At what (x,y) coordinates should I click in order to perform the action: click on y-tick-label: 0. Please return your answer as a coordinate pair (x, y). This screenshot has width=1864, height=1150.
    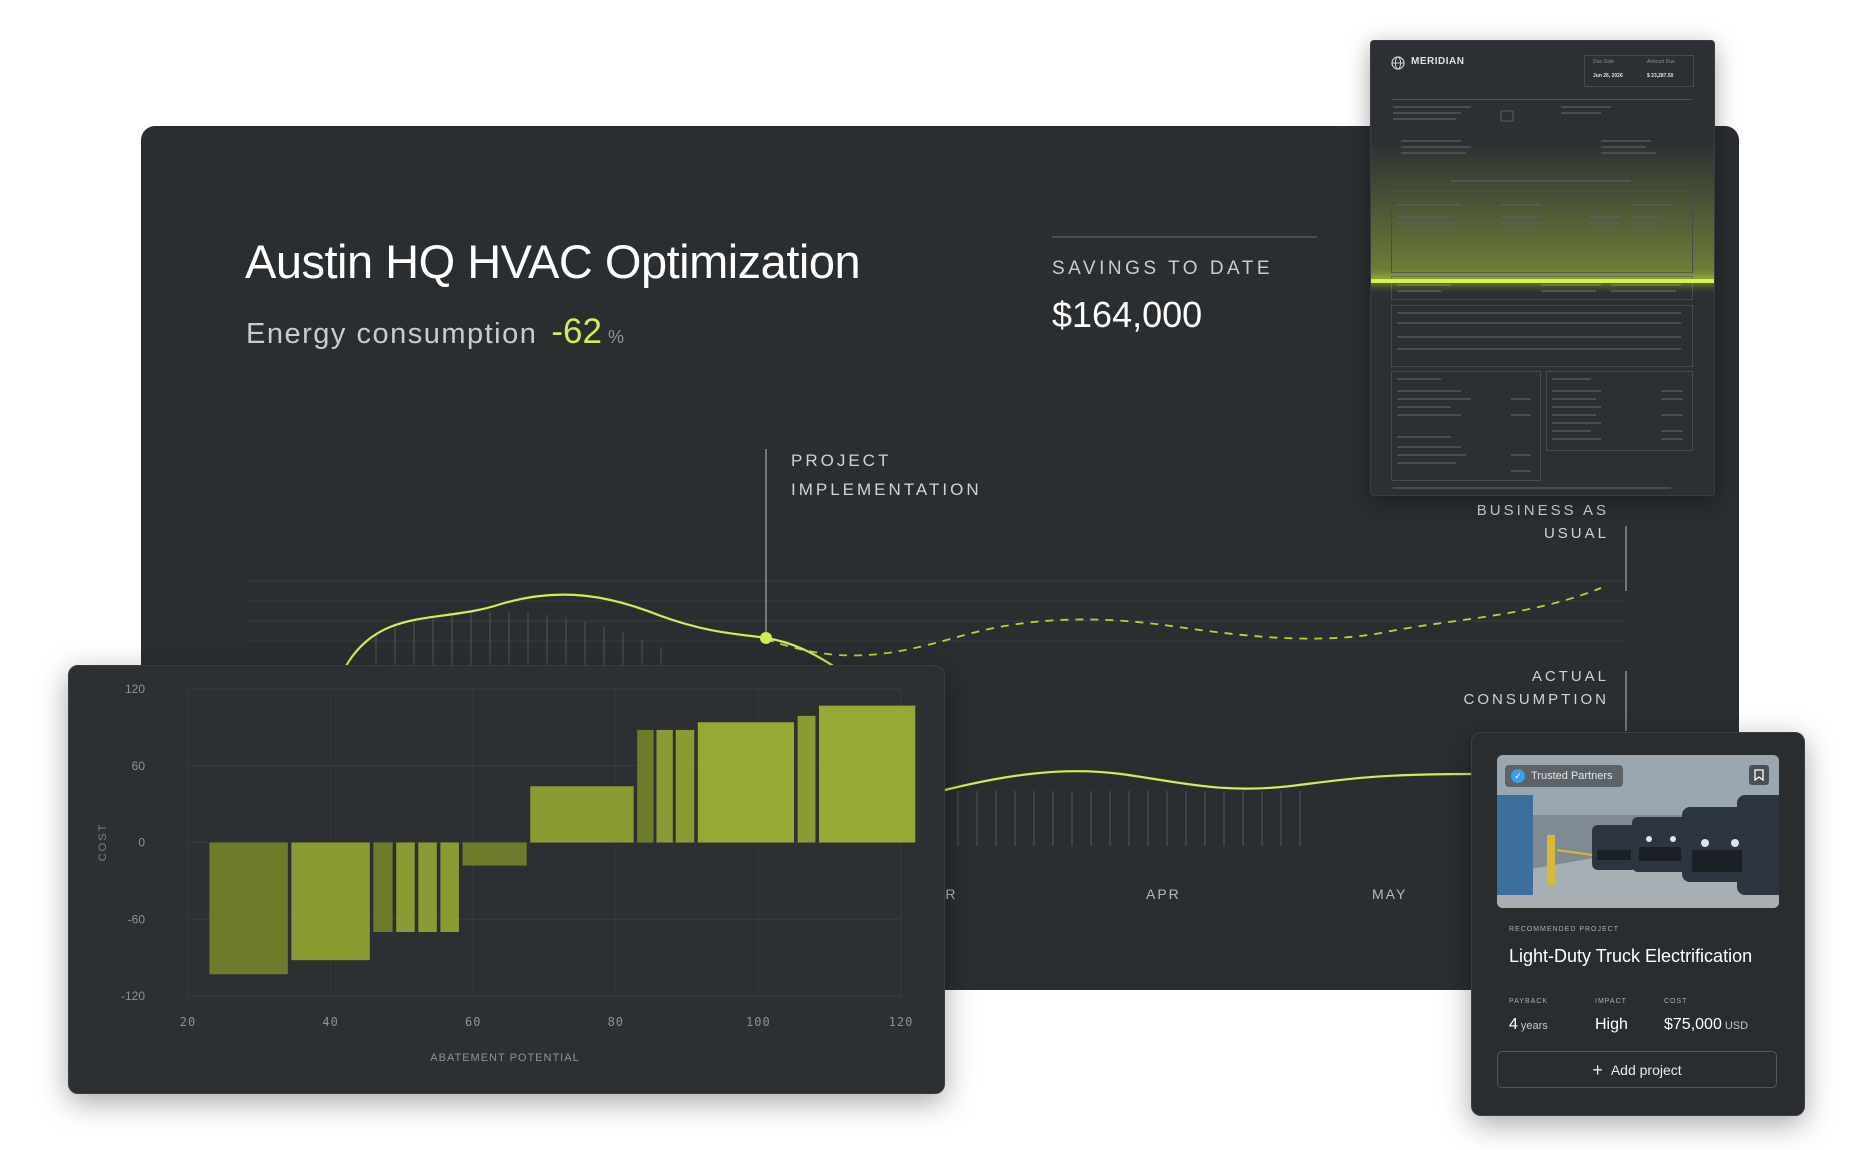
    Looking at the image, I should click on (141, 843).